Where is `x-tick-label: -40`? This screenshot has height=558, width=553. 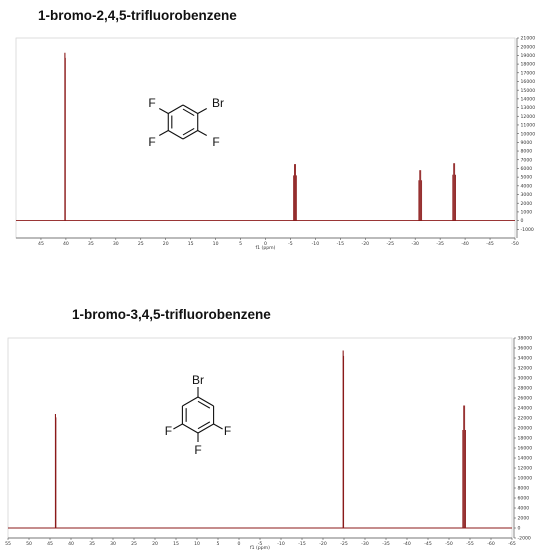 x-tick-label: -40 is located at coordinates (407, 544).